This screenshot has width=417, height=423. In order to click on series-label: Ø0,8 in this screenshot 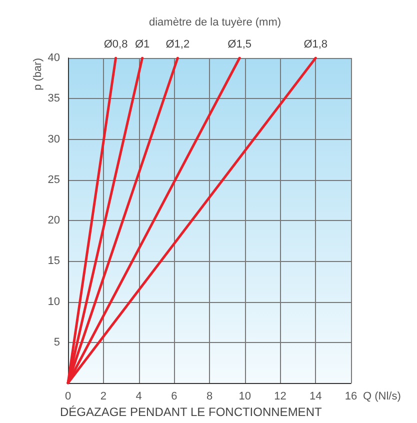, I will do `click(116, 44)`.